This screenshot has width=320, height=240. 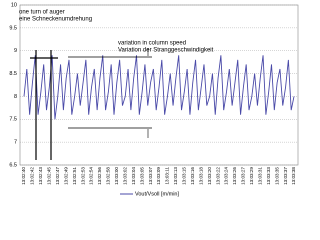 I want to click on x-tick-label: 13:03:02, so click(x=124, y=176).